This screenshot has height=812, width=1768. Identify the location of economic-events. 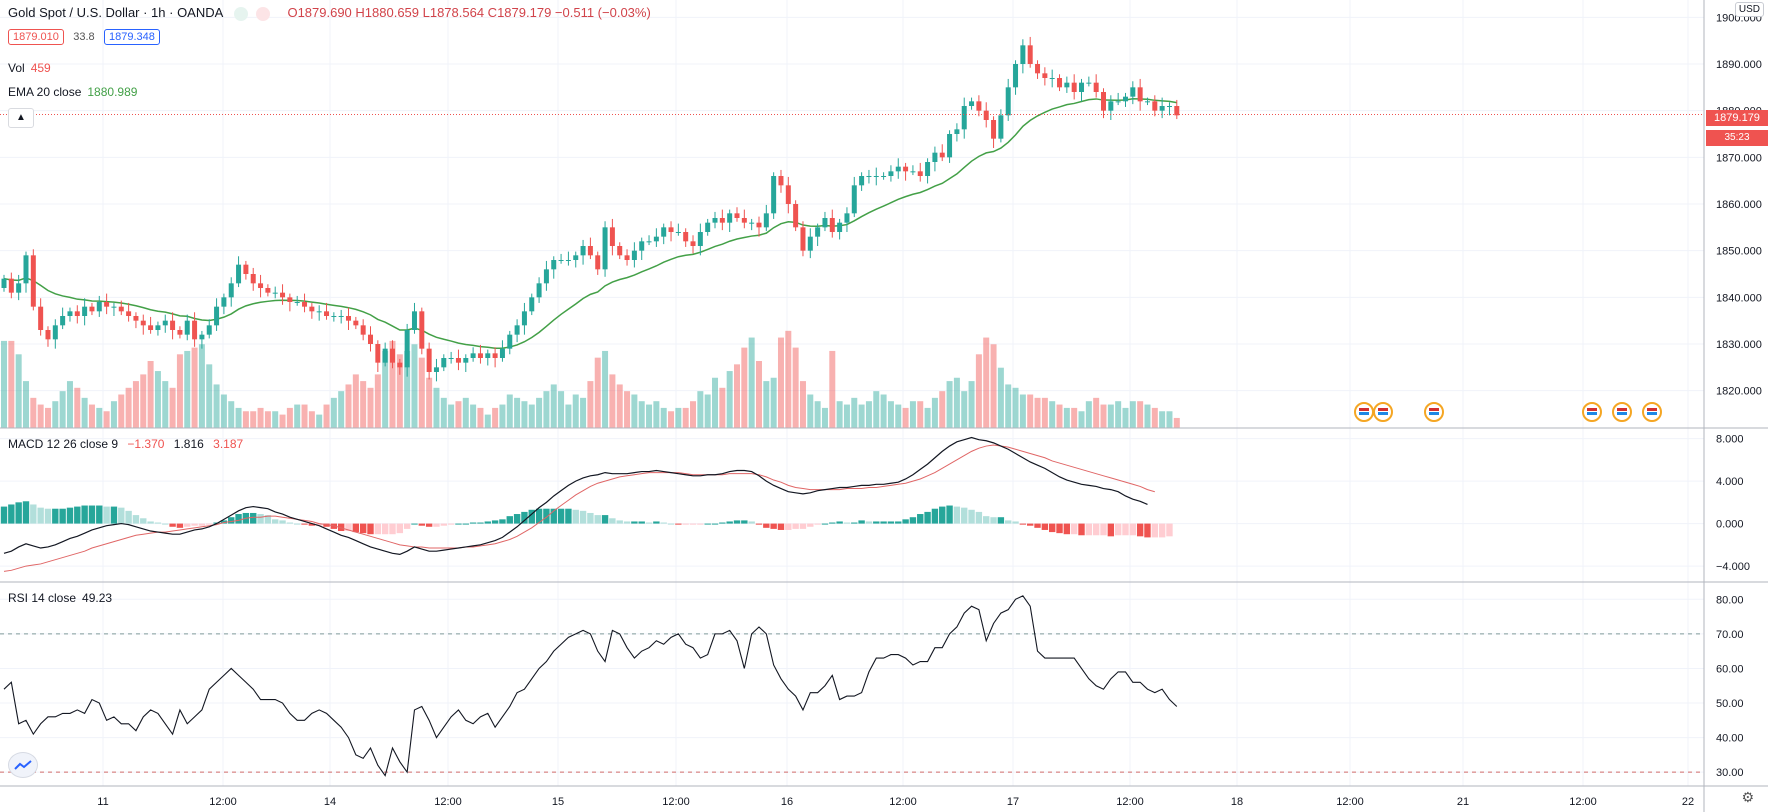
(1508, 412).